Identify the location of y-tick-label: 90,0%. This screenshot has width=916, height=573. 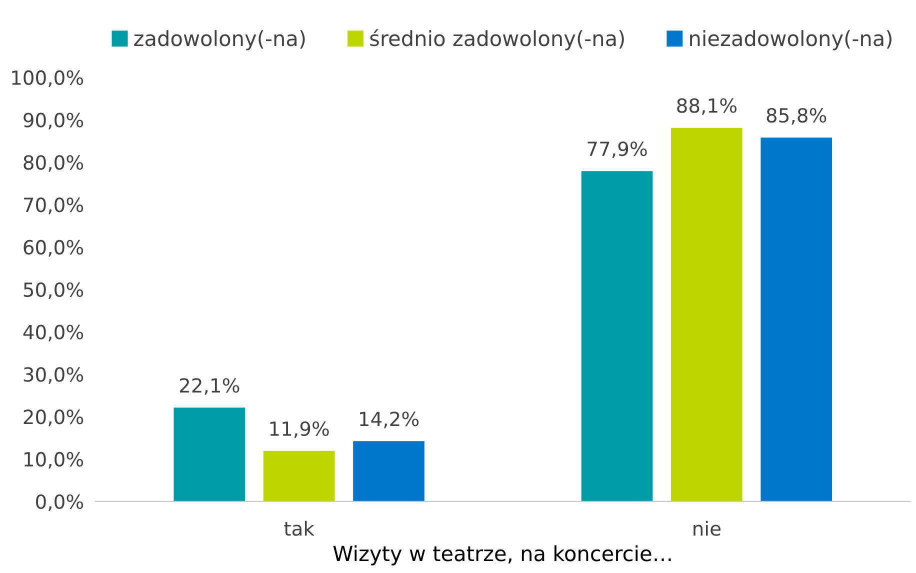
(54, 121).